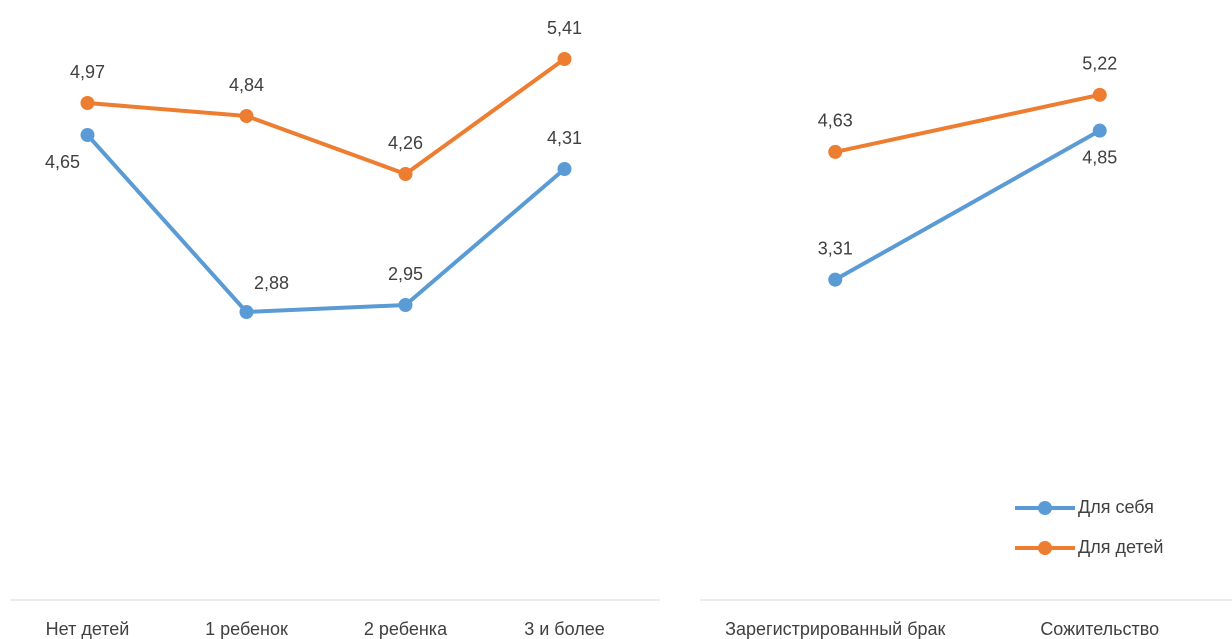 The width and height of the screenshot is (1232, 639). Describe the element at coordinates (271, 283) in the screenshot. I see `data-label: 2,88` at that location.